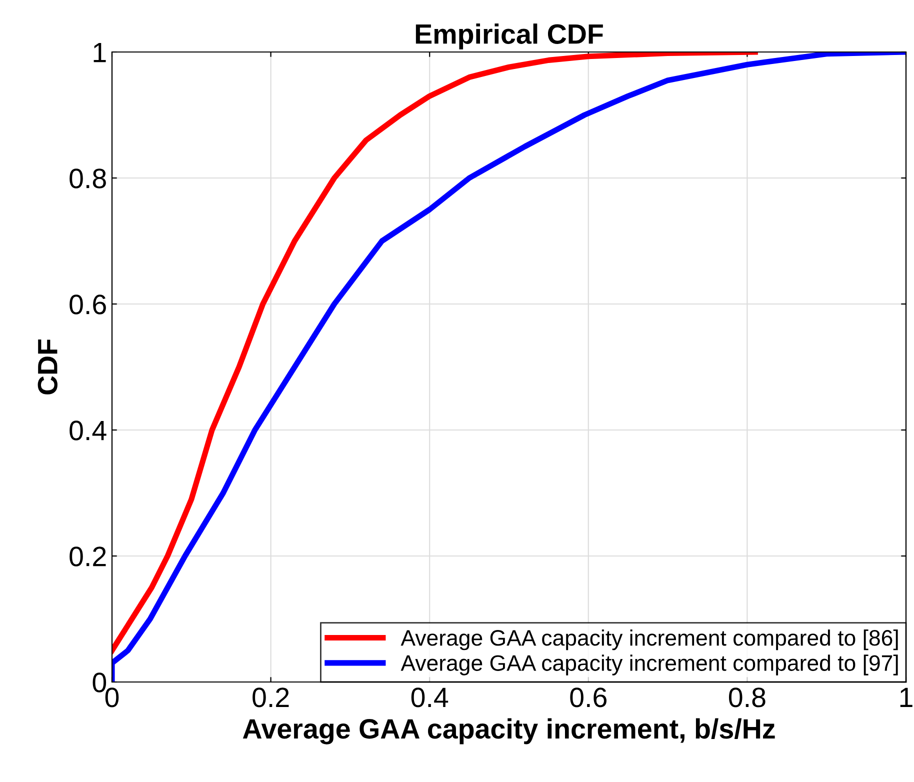 Image resolution: width=914 pixels, height=782 pixels. Describe the element at coordinates (88, 430) in the screenshot. I see `y-tick-label: 0.4` at that location.